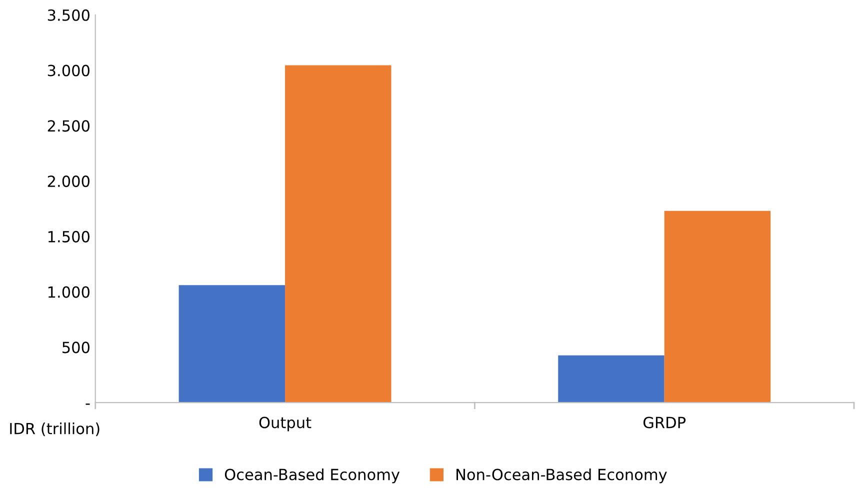 The image size is (867, 497). I want to click on y-tick-label: 3.000, so click(69, 70).